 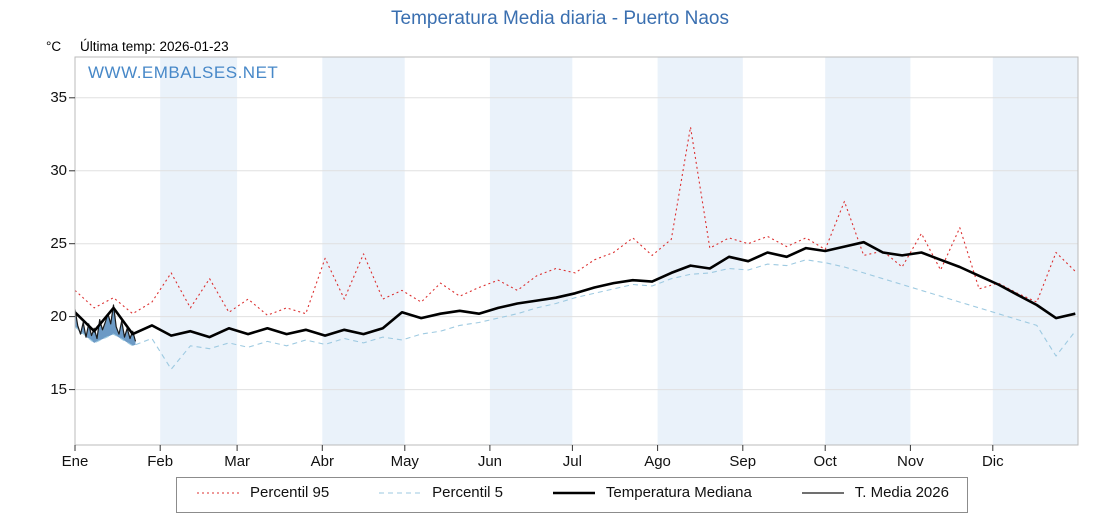 What do you see at coordinates (58, 389) in the screenshot?
I see `y-tick-label: 15` at bounding box center [58, 389].